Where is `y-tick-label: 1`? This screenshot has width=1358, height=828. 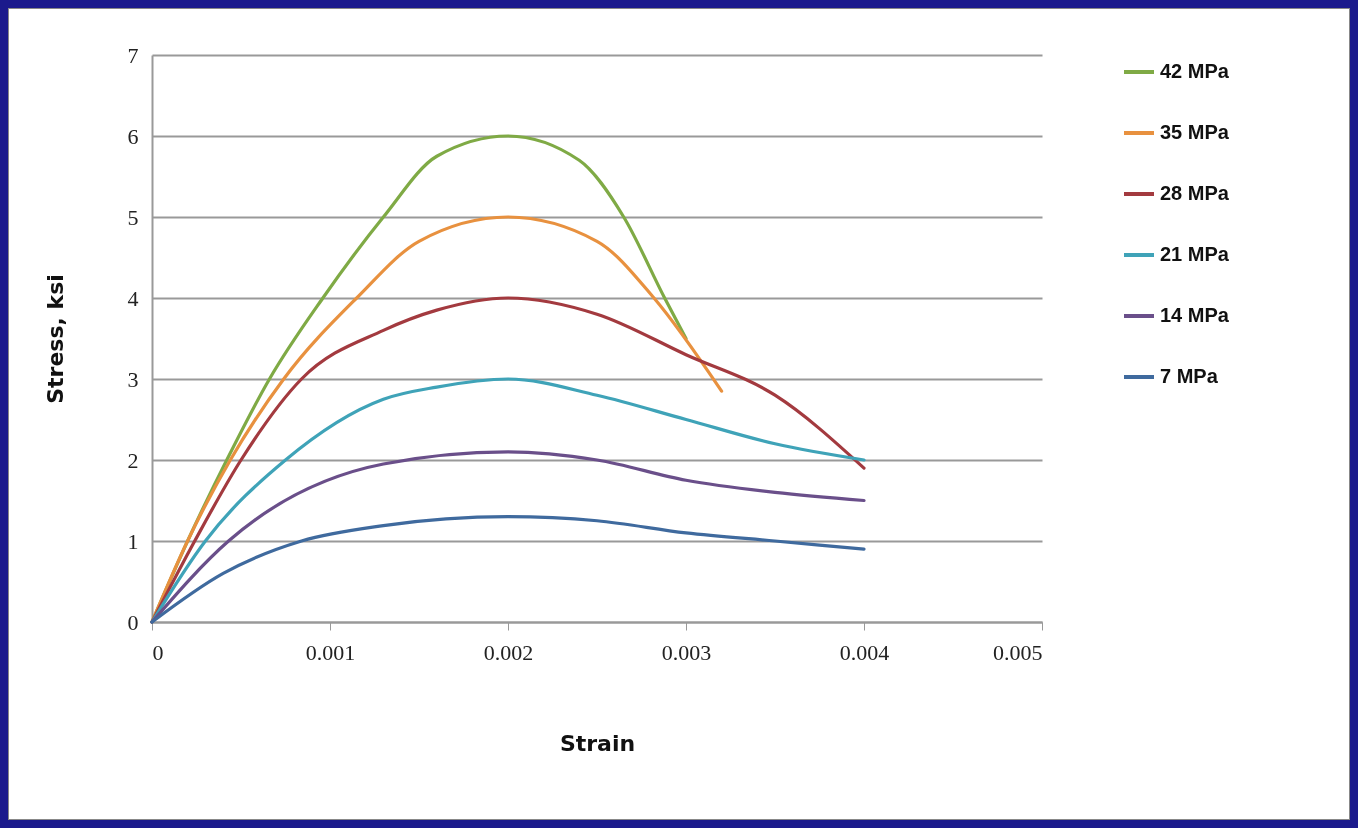 y-tick-label: 1 is located at coordinates (133, 541).